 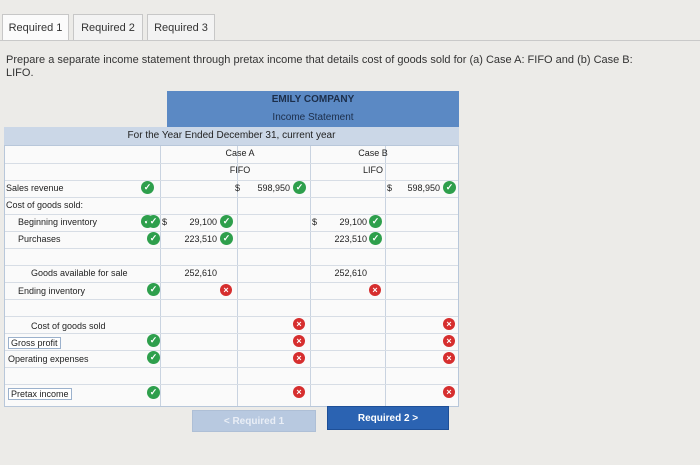 What do you see at coordinates (350, 20) in the screenshot?
I see `tab-bar: Required 1 Required 2 Required 3` at bounding box center [350, 20].